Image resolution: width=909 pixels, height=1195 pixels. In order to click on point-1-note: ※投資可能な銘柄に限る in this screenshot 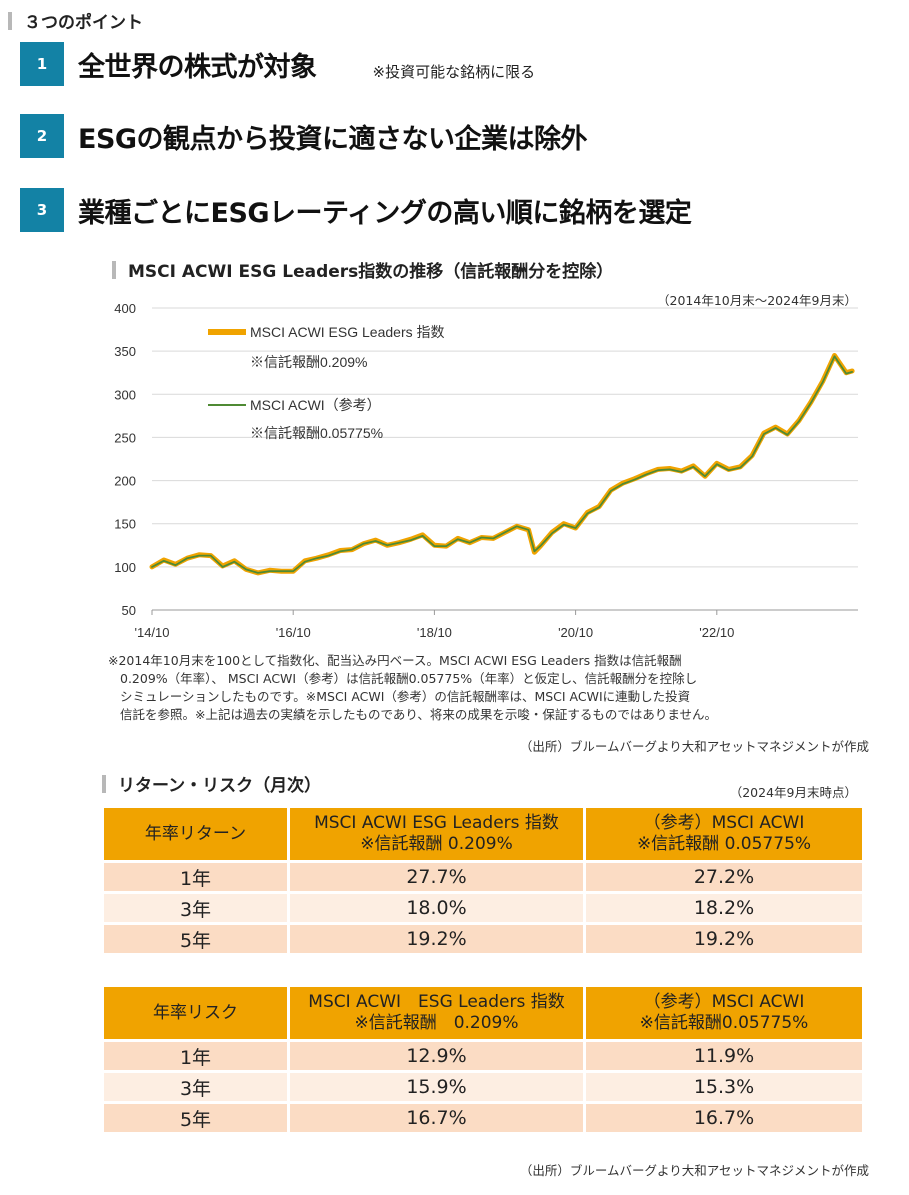, I will do `click(454, 71)`.